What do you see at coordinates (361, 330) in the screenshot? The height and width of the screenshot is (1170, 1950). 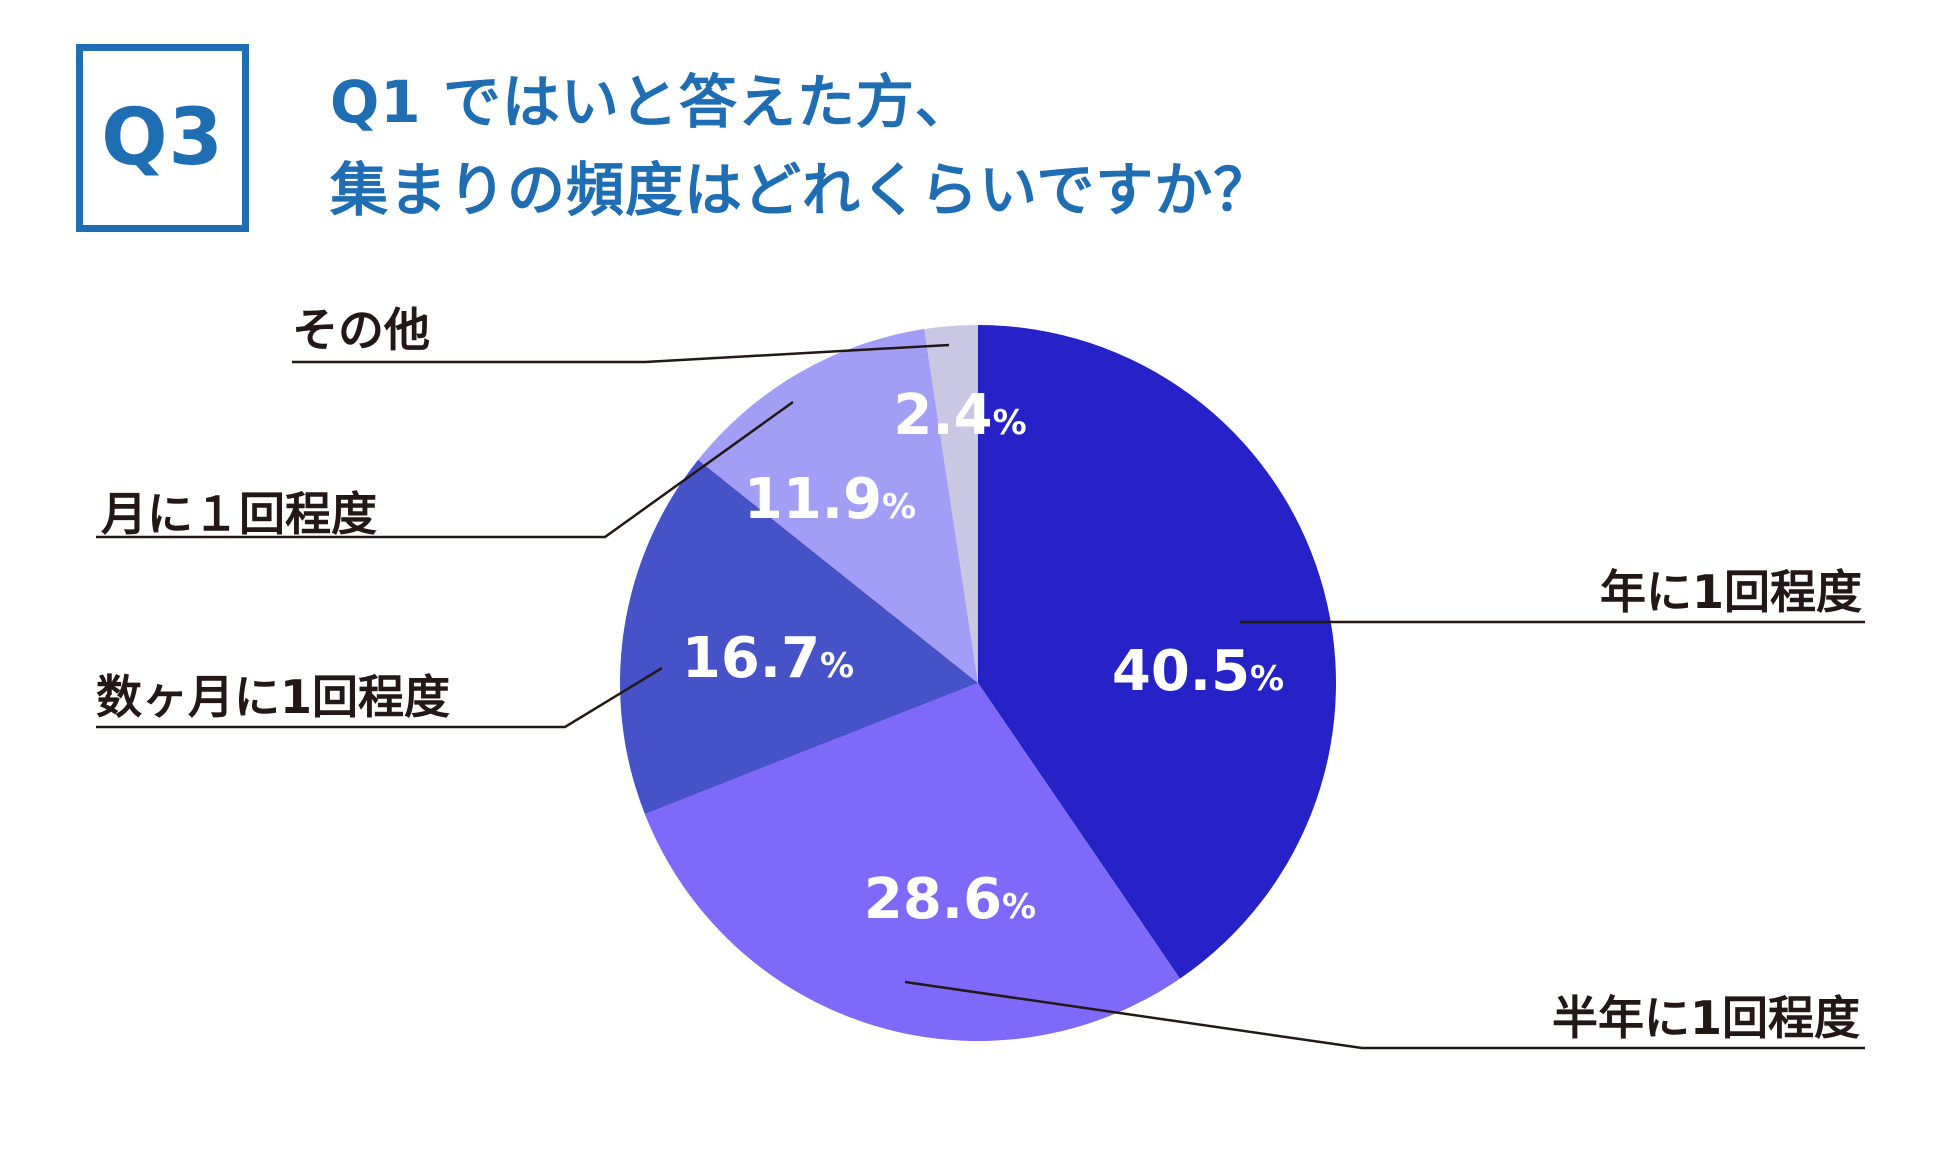 I see `category-label: その他` at bounding box center [361, 330].